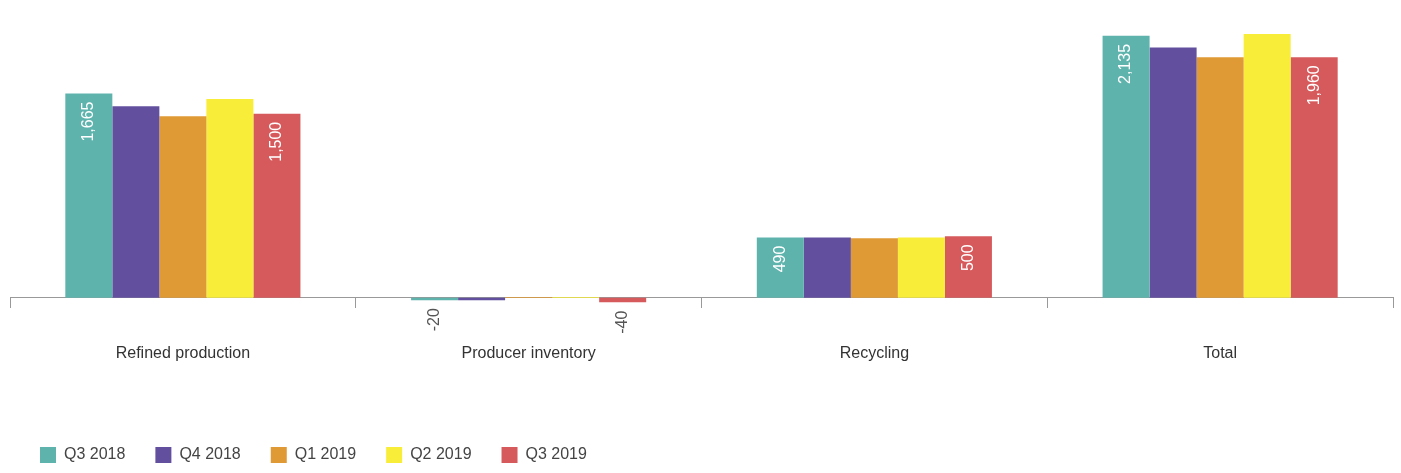 The width and height of the screenshot is (1401, 473). What do you see at coordinates (556, 454) in the screenshot?
I see `legend-label: Q3 2019` at bounding box center [556, 454].